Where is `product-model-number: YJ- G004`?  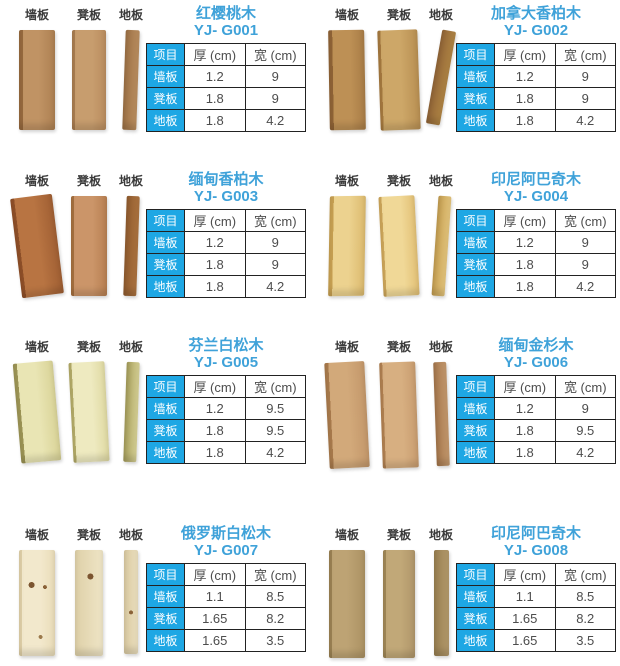 product-model-number: YJ- G004 is located at coordinates (536, 196).